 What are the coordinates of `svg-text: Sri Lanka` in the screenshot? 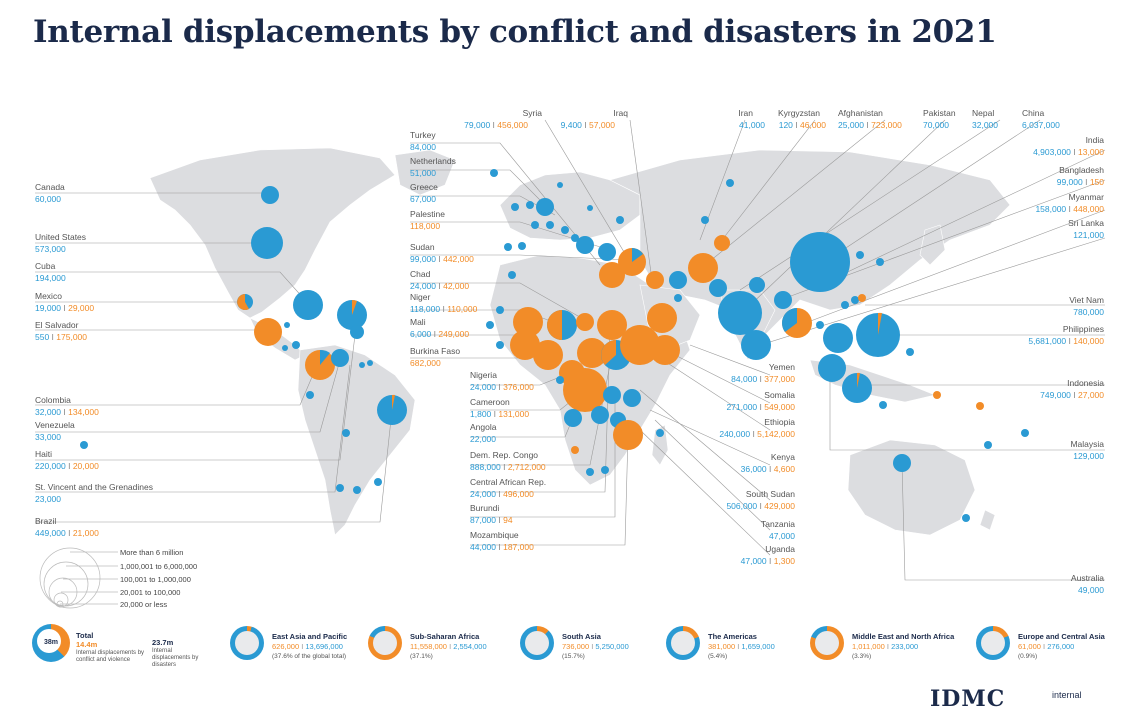 It's located at (1086, 223).